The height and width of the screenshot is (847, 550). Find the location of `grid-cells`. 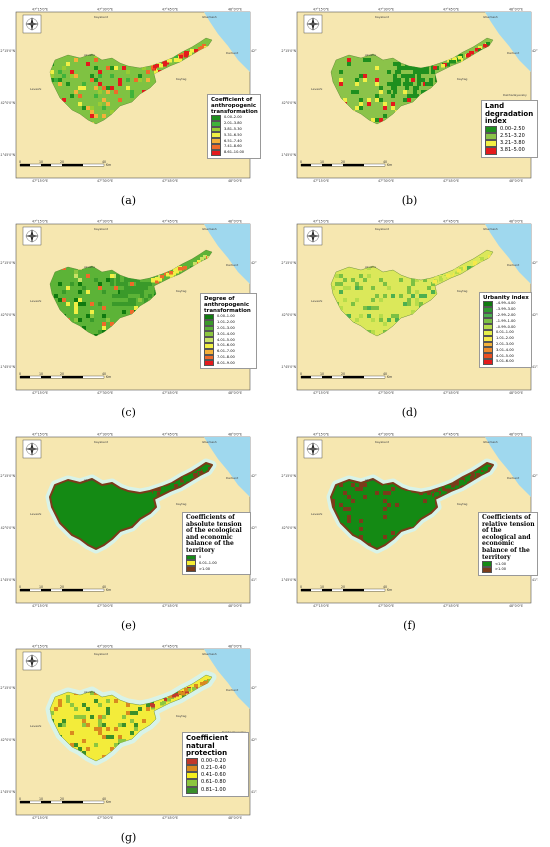

grid-cells is located at coordinates (181, 482).